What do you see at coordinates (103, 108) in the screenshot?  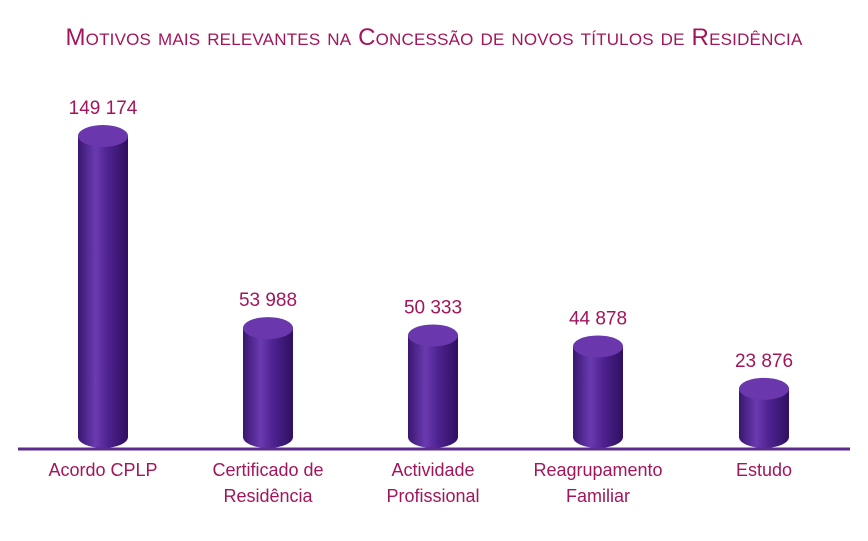 I see `value-label: 149 174` at bounding box center [103, 108].